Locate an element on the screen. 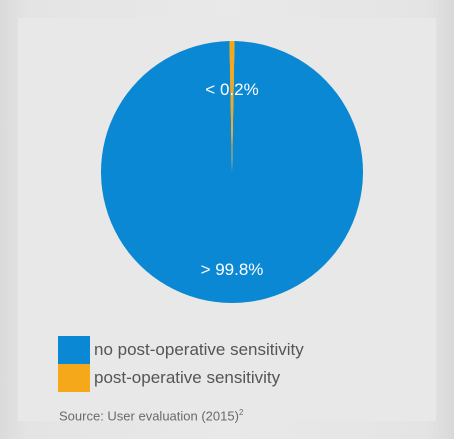  legend-label-sensitivity: post-operative sensitivity is located at coordinates (187, 377).